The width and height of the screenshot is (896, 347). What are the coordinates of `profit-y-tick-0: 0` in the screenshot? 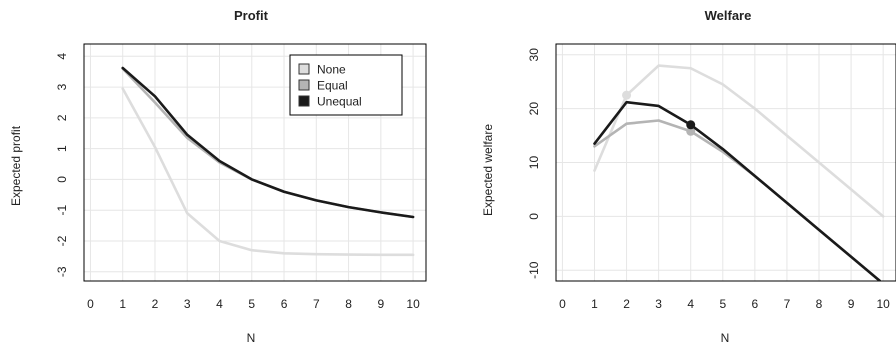 It's located at (62, 179).